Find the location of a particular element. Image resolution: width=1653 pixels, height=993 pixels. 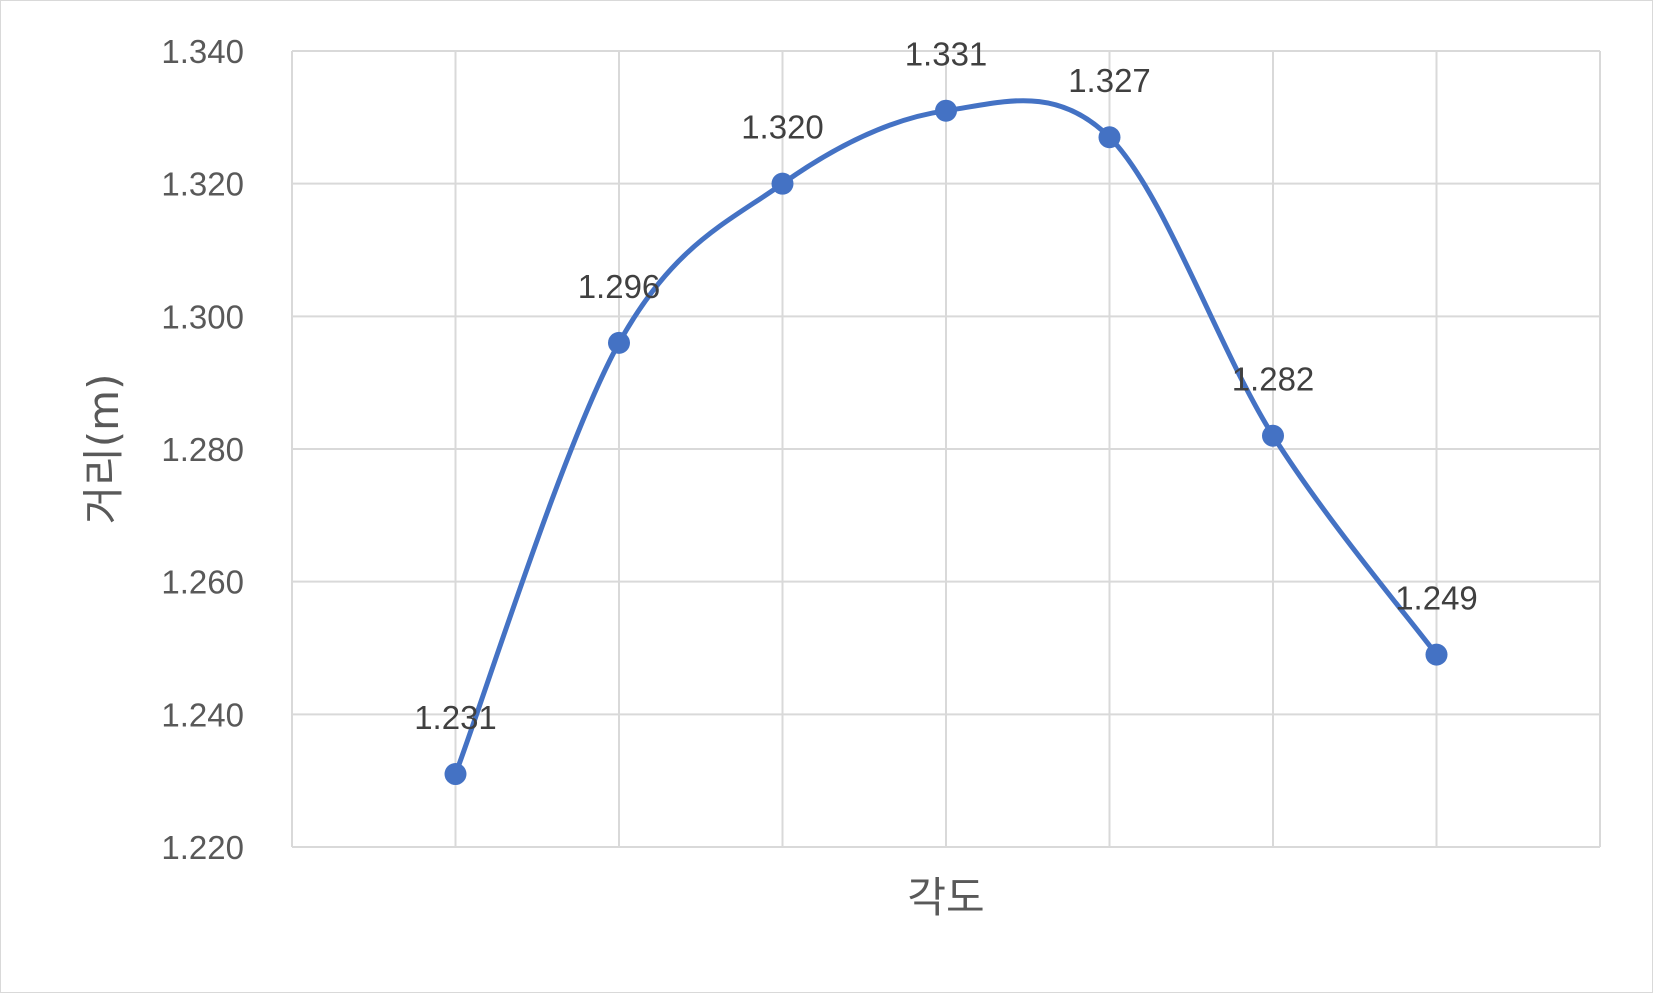

y-axis-tick-labels: 1.220 1.240 1.260 1.280 1.300 1.320 1.340 is located at coordinates (202, 449).